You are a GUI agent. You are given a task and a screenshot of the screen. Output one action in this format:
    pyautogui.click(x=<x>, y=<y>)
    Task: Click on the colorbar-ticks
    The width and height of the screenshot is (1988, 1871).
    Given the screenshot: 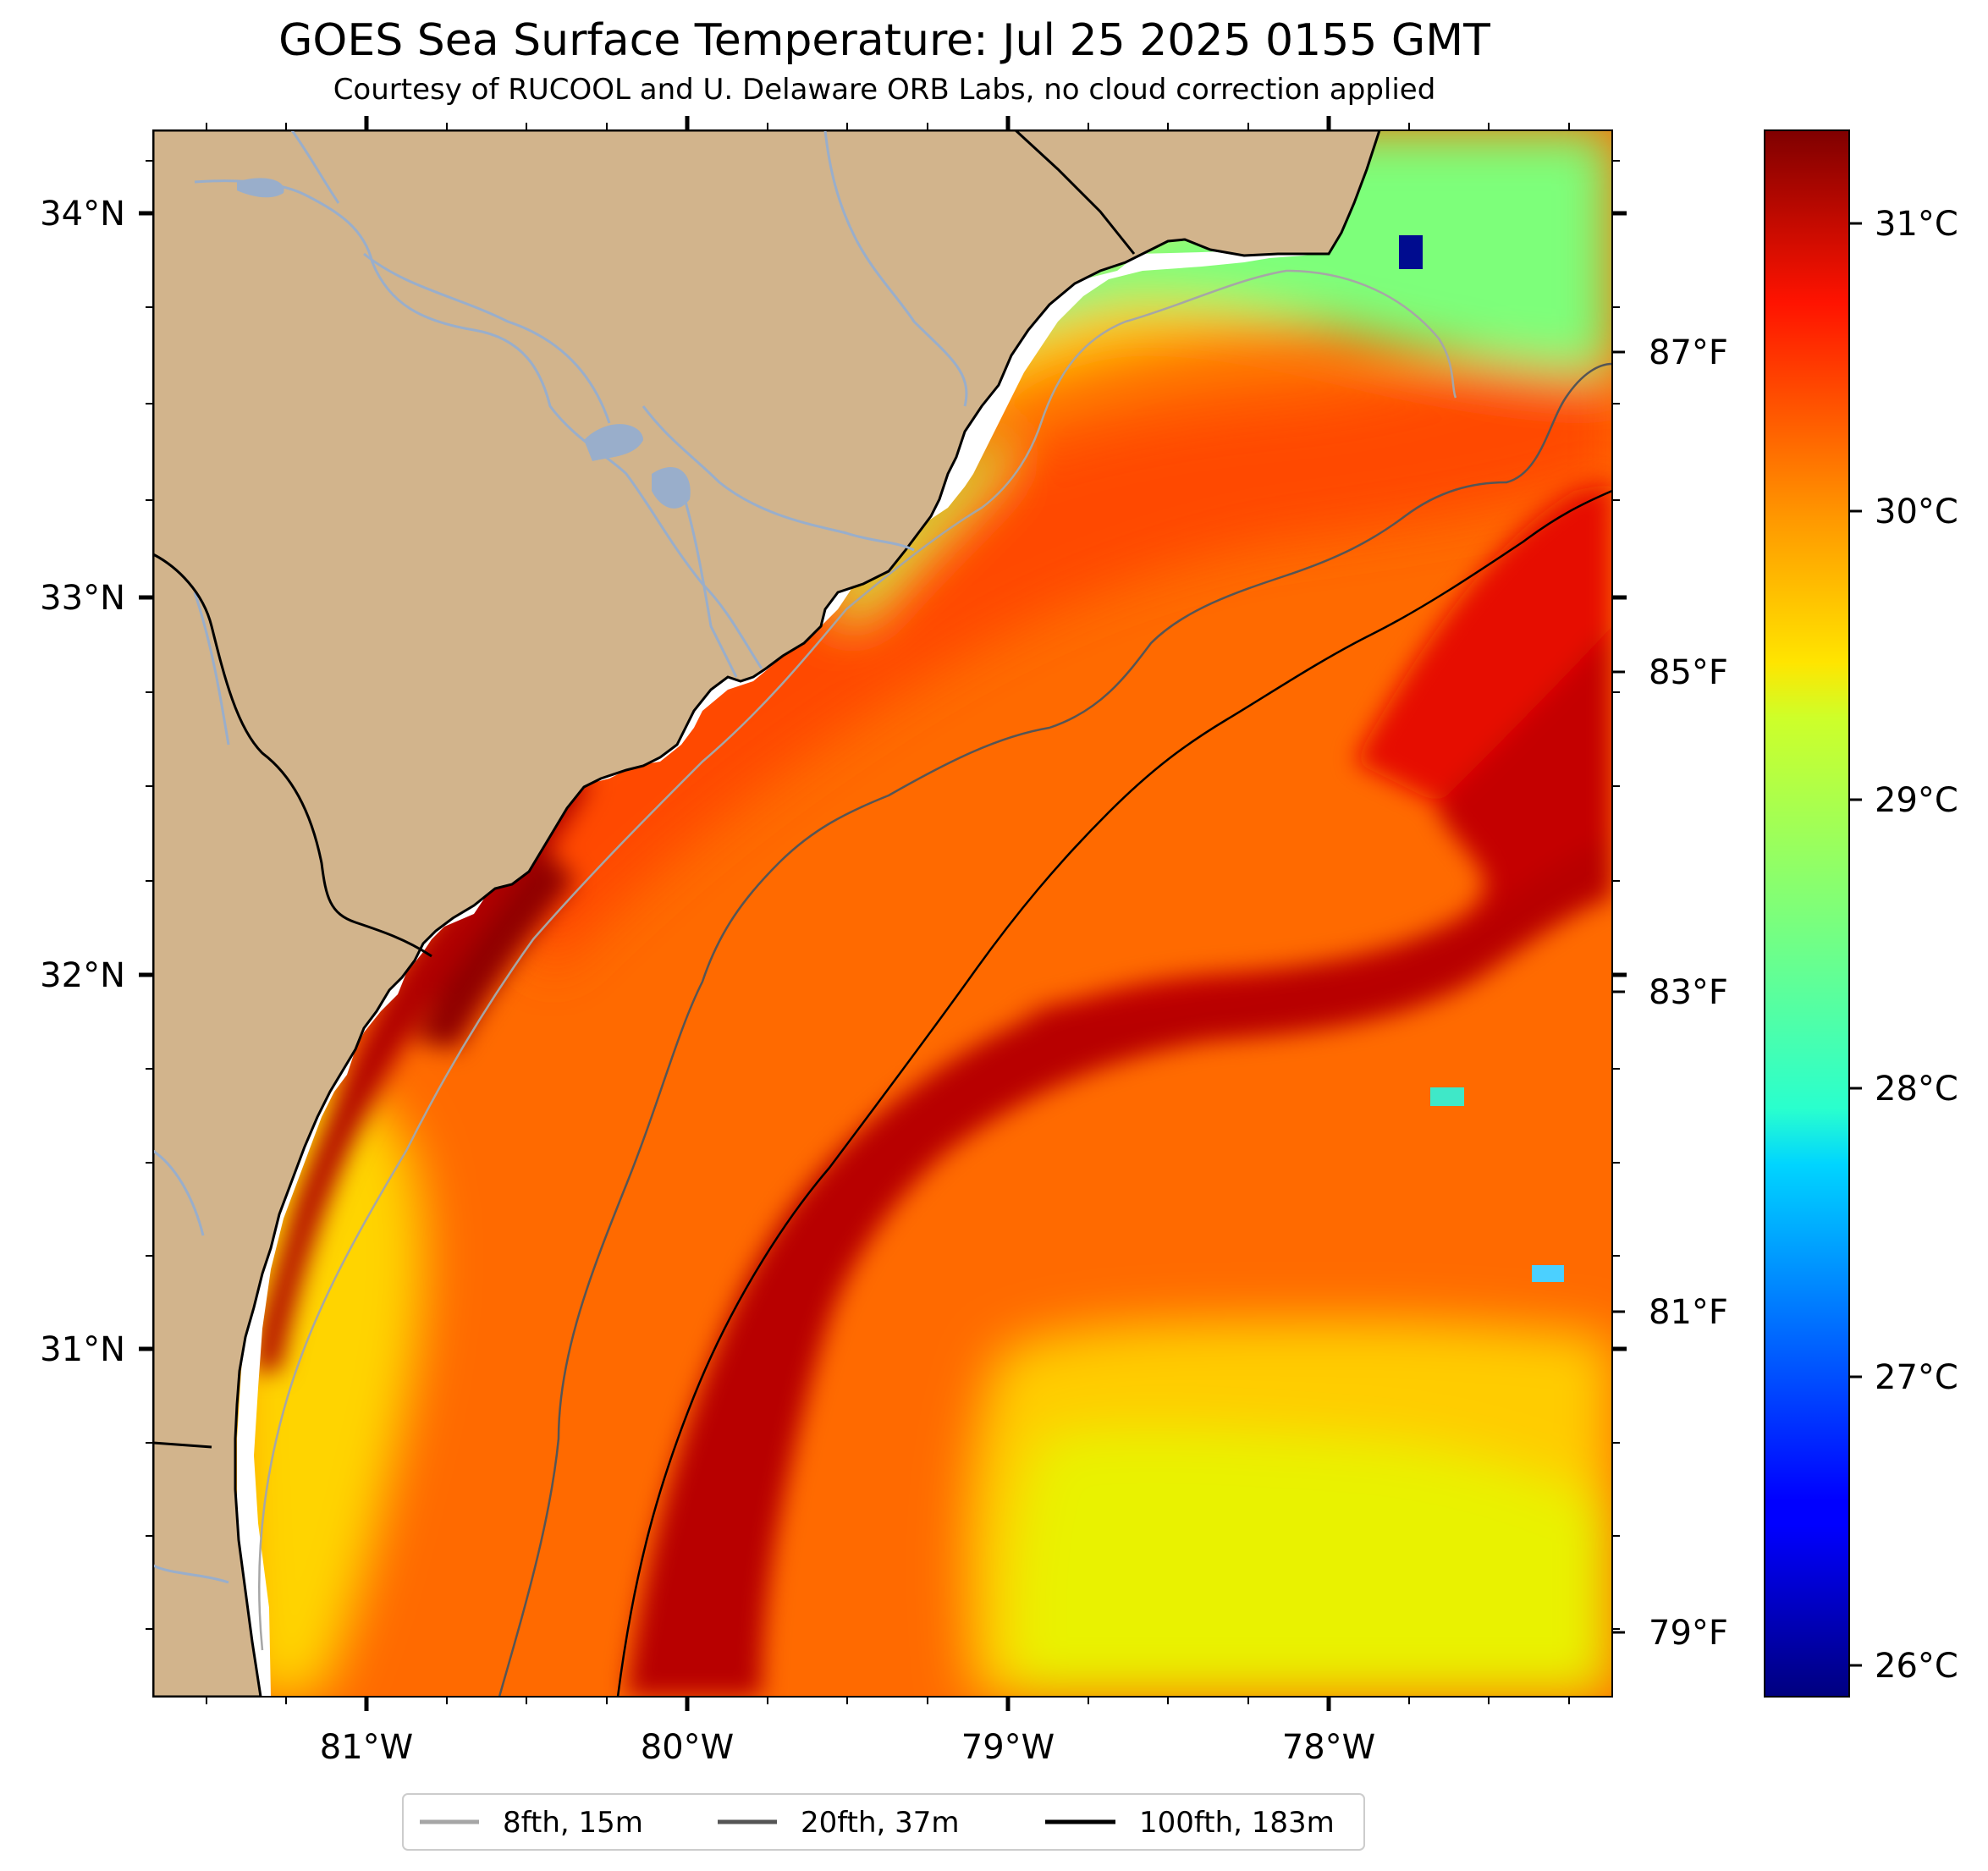 What is the action you would take?
    pyautogui.click(x=1855, y=945)
    